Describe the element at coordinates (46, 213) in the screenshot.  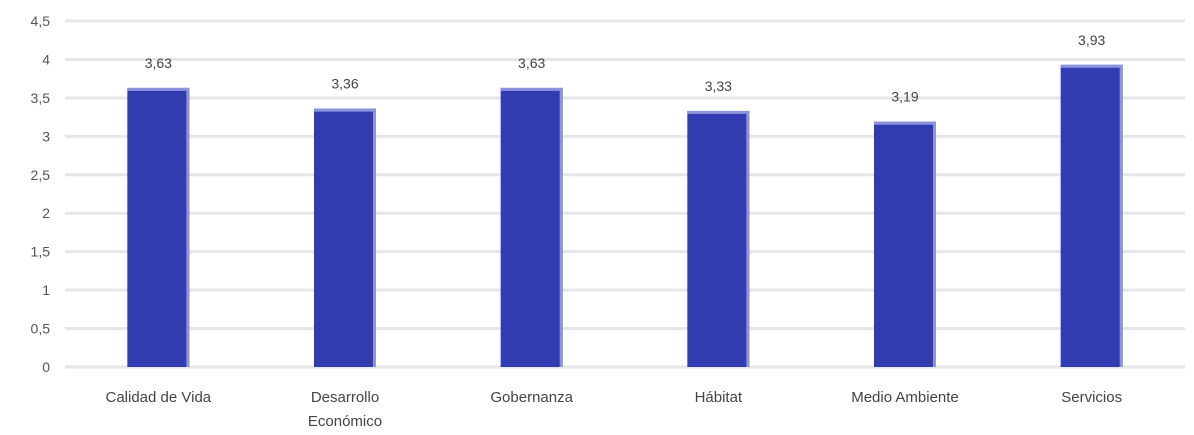
I see `y-tick-label: 2` at that location.